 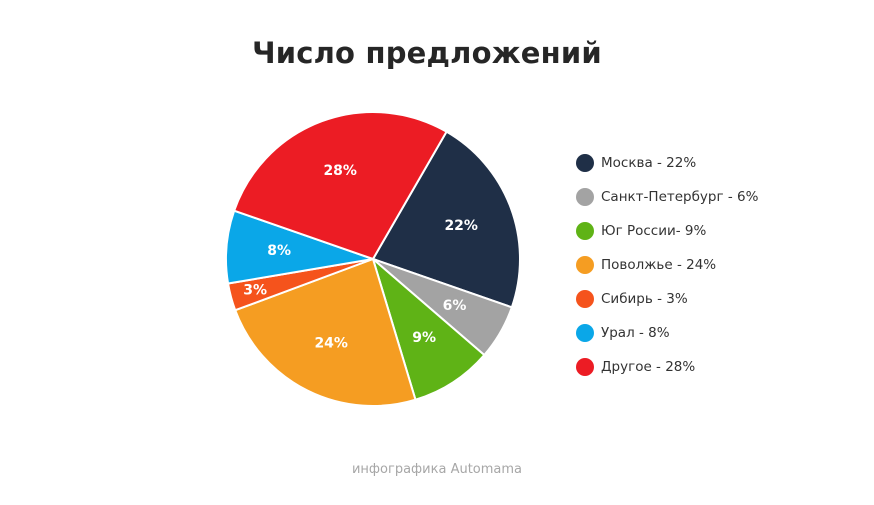 I want to click on legend-item: Москва - 22%, so click(x=667, y=163).